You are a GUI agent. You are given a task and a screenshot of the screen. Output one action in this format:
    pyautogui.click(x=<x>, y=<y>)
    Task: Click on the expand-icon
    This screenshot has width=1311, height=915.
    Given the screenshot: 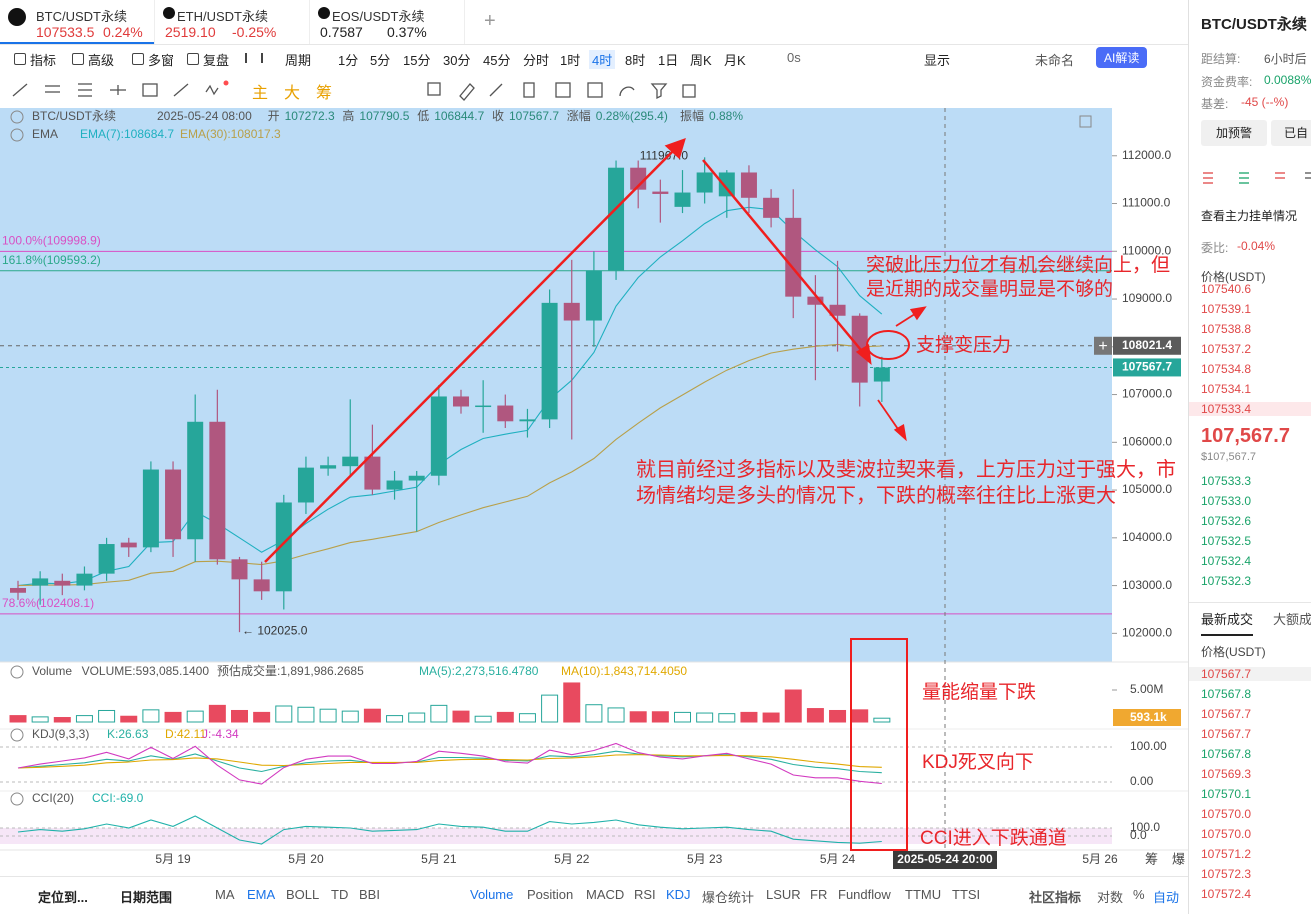 What is the action you would take?
    pyautogui.click(x=1085, y=121)
    